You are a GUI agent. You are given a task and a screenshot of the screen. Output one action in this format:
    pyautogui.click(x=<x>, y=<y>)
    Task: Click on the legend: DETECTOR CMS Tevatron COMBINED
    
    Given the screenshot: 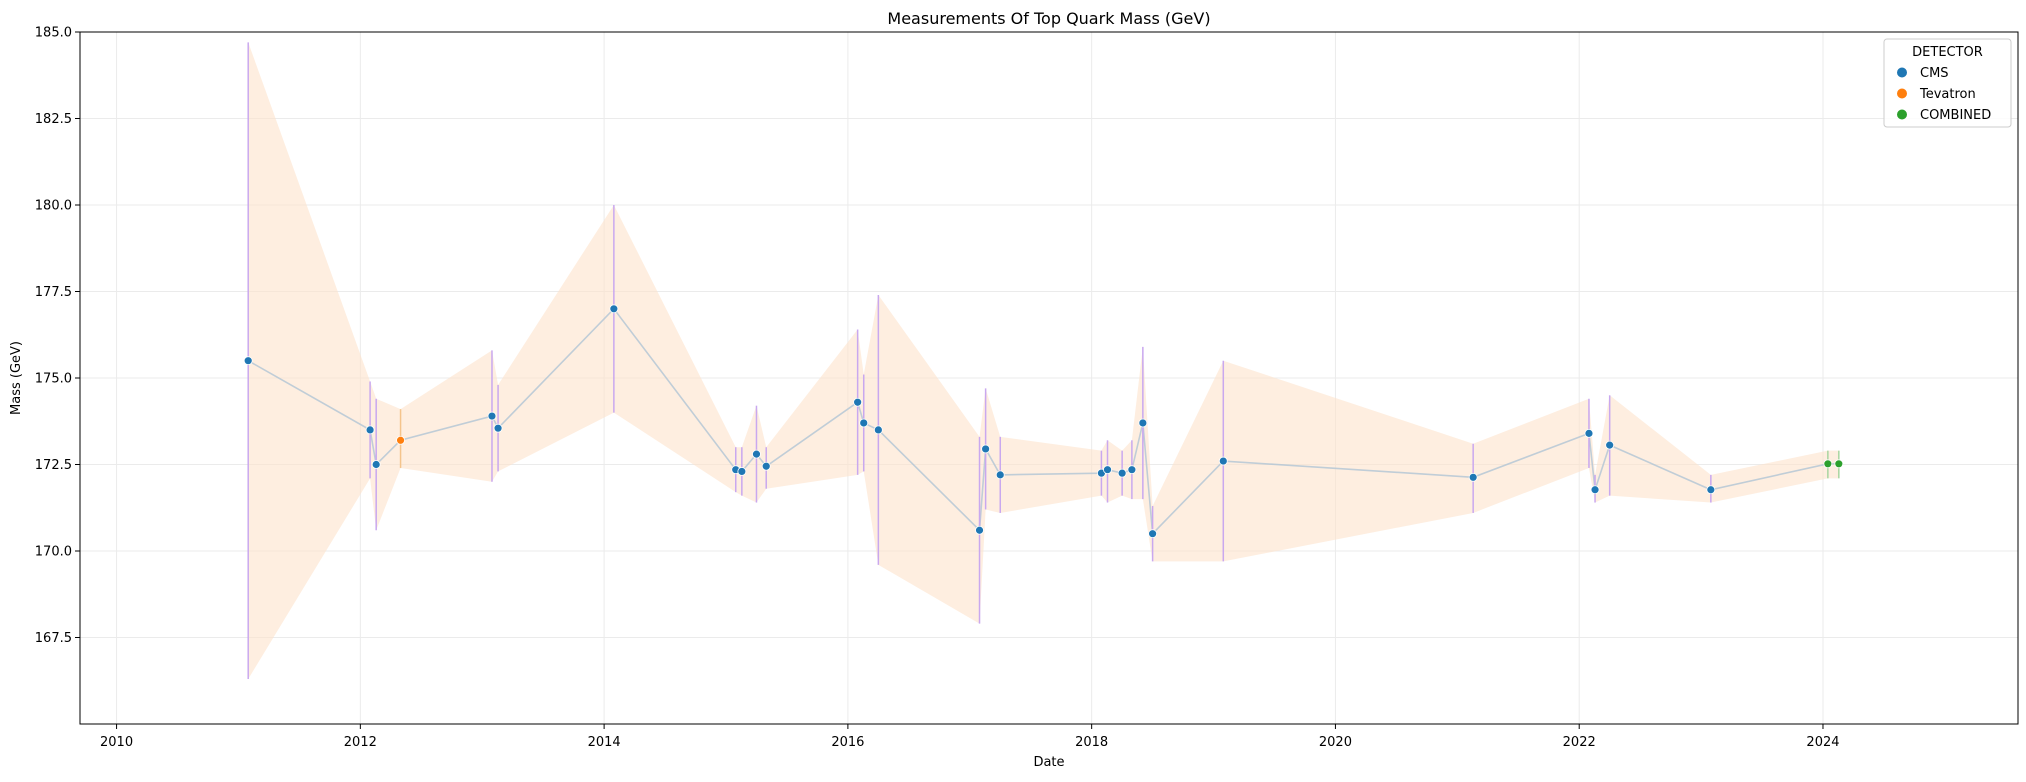 What is the action you would take?
    pyautogui.click(x=1947, y=83)
    